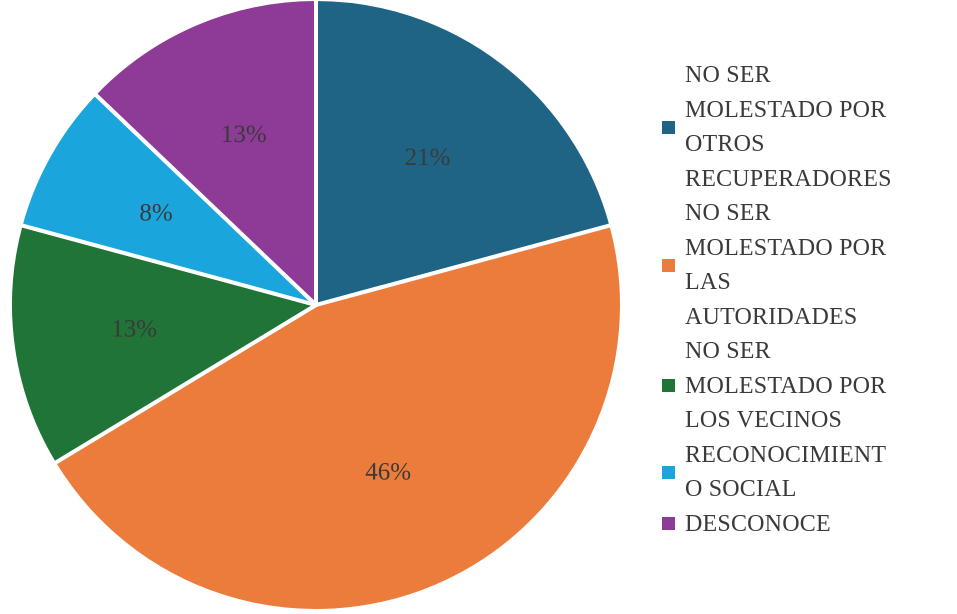 The width and height of the screenshot is (957, 614). I want to click on legend-label: NO SER MOLESTADO POR OTROS RECUPERADORES, so click(788, 127).